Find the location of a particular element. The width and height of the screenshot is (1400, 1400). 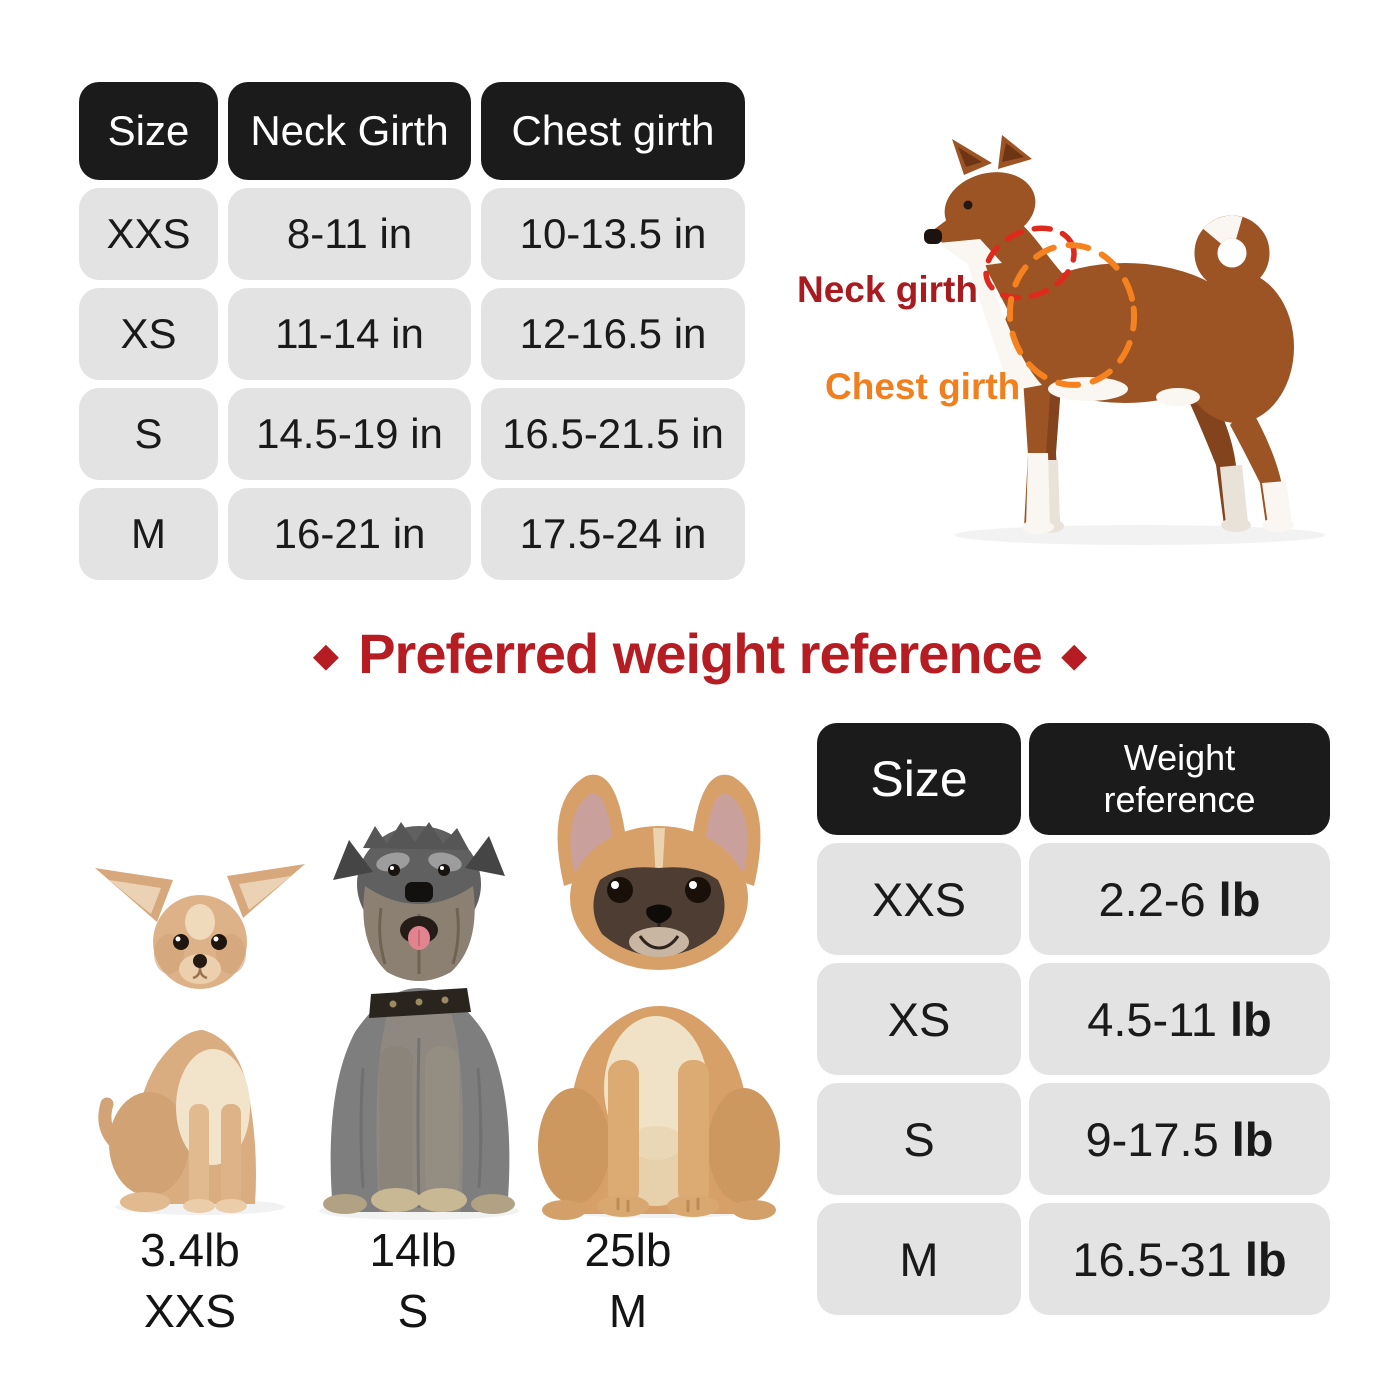

basenji-photo is located at coordinates (1124, 340).